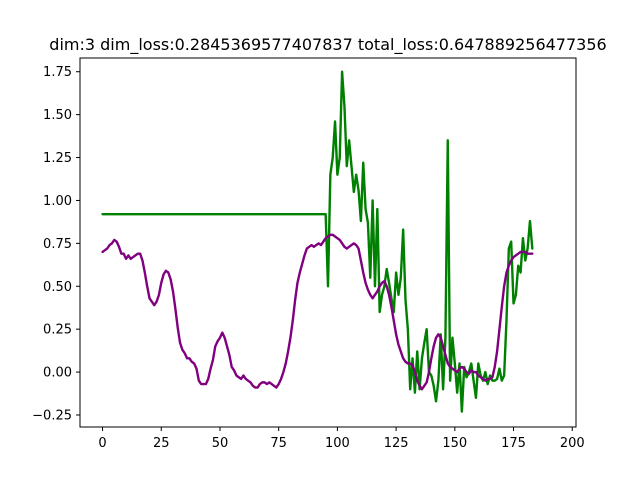  Describe the element at coordinates (572, 443) in the screenshot. I see `x-tick-label: 200` at that location.